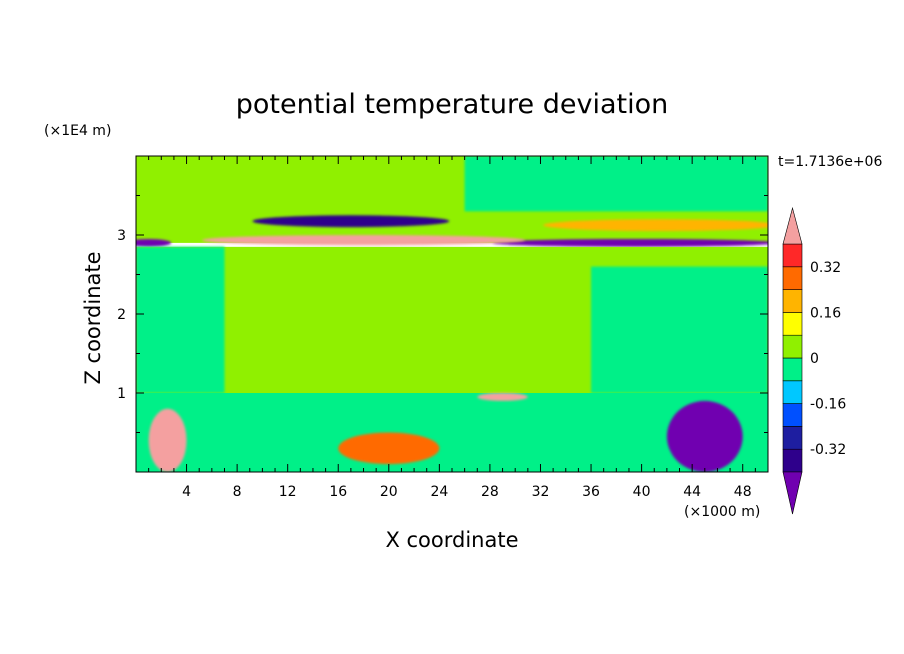 This screenshot has width=904, height=654. What do you see at coordinates (541, 492) in the screenshot?
I see `x-tick-label: 32` at bounding box center [541, 492].